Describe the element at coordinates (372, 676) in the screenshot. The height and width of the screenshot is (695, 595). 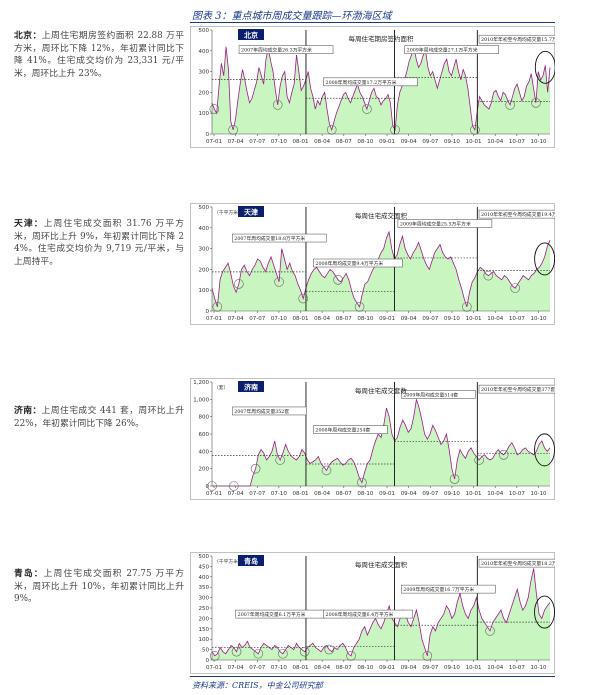
I see `source-rule` at that location.